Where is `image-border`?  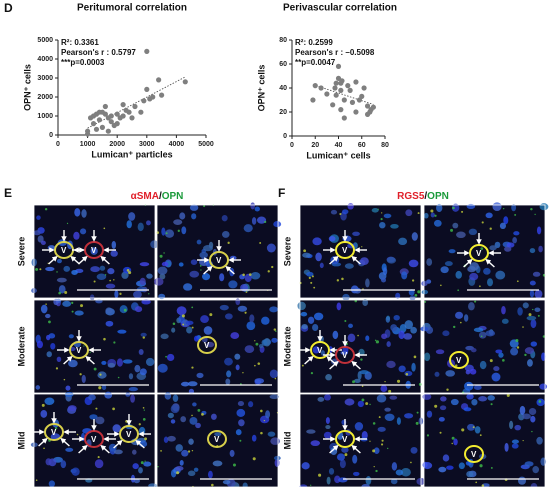
image-border is located at coordinates (94, 440).